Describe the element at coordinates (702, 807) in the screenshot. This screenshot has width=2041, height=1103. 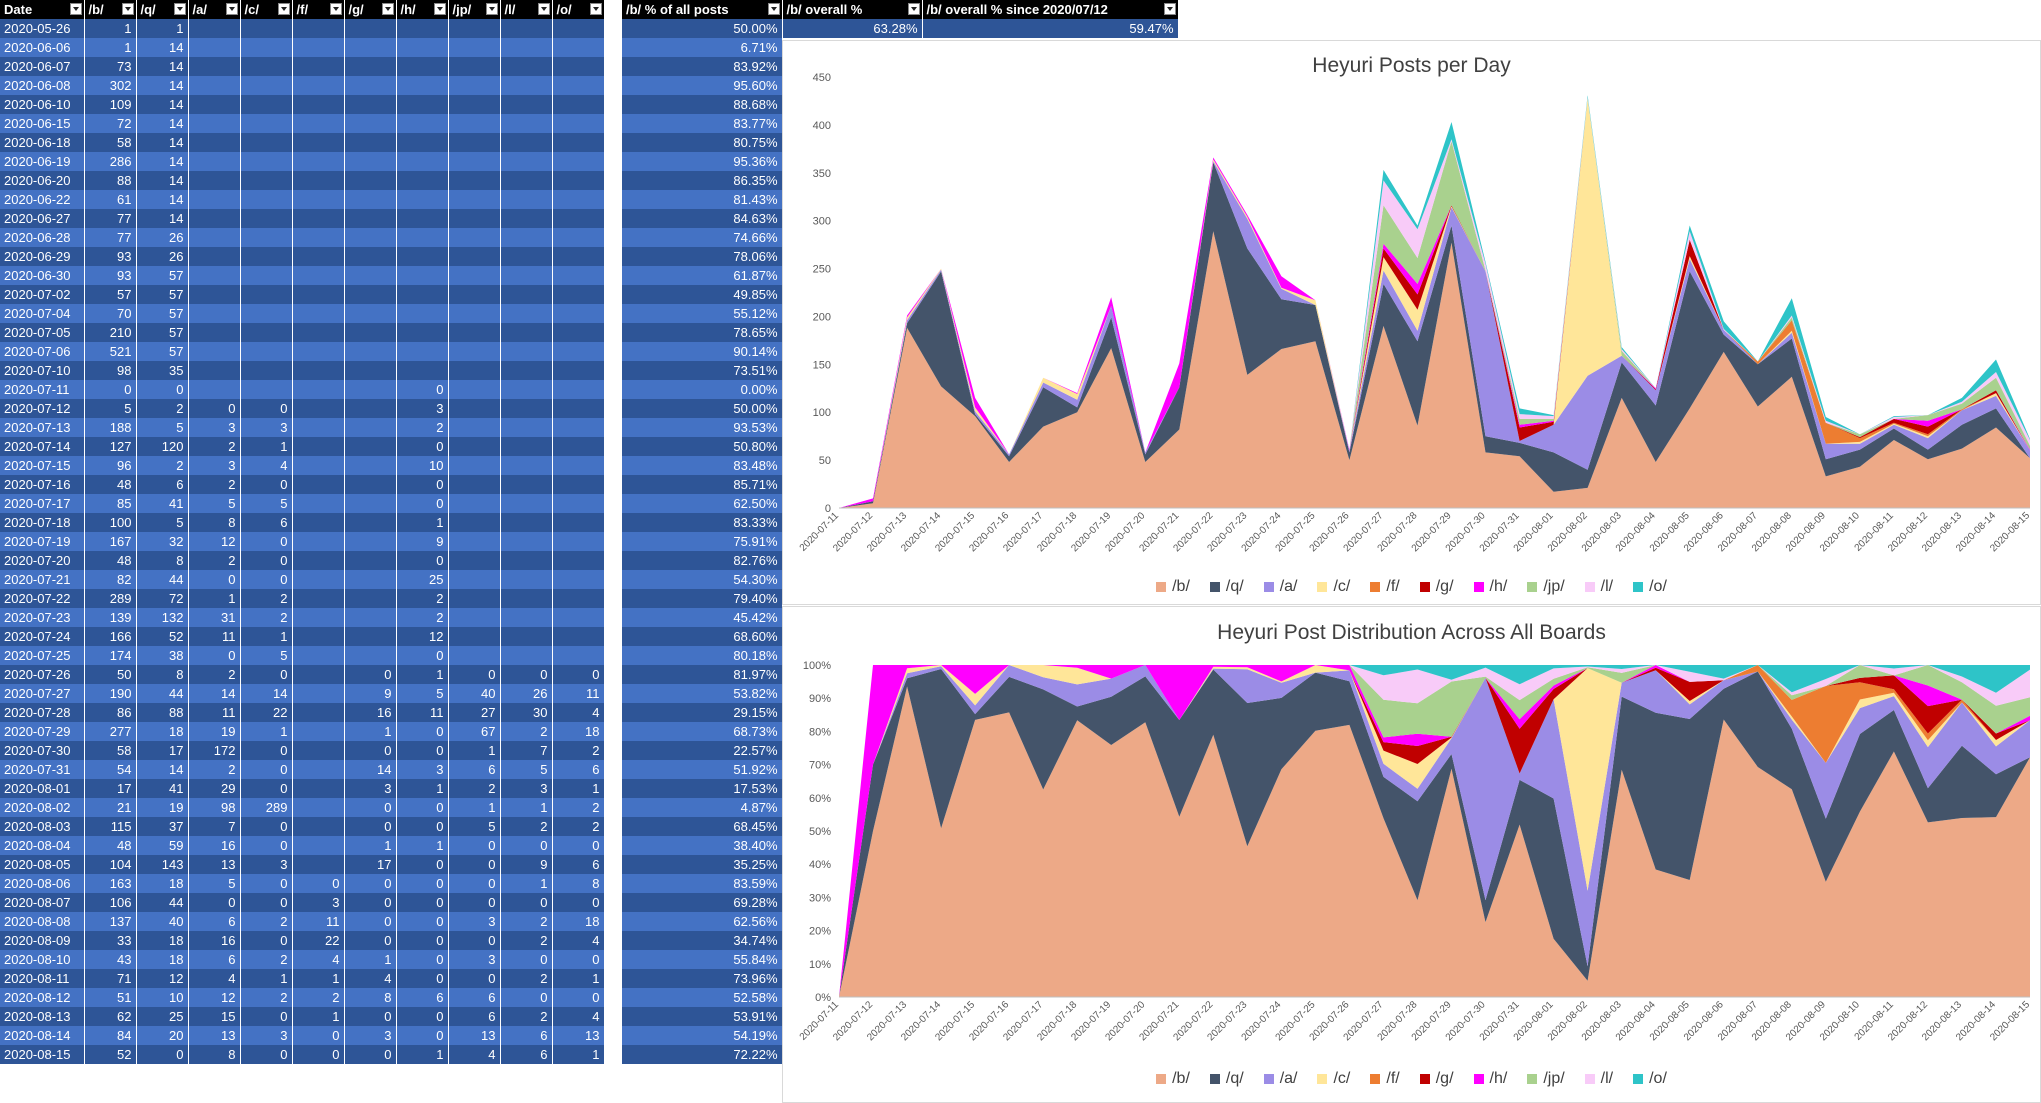
I see `table-cell: 4.87%` at that location.